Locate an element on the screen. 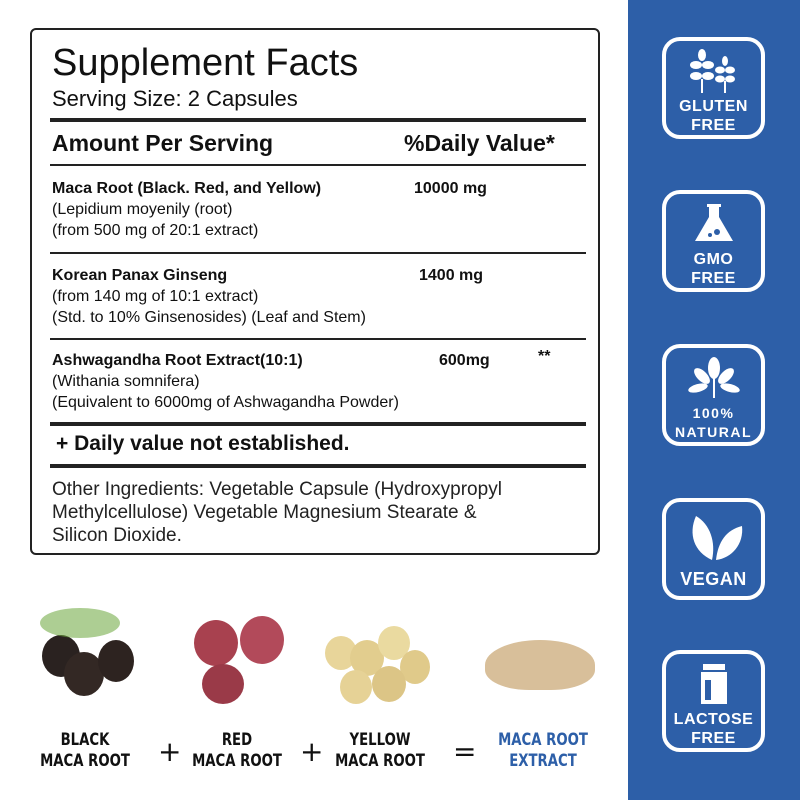 The image size is (800, 800). badge-lactose-free: LACTOSE FREE is located at coordinates (713, 701).